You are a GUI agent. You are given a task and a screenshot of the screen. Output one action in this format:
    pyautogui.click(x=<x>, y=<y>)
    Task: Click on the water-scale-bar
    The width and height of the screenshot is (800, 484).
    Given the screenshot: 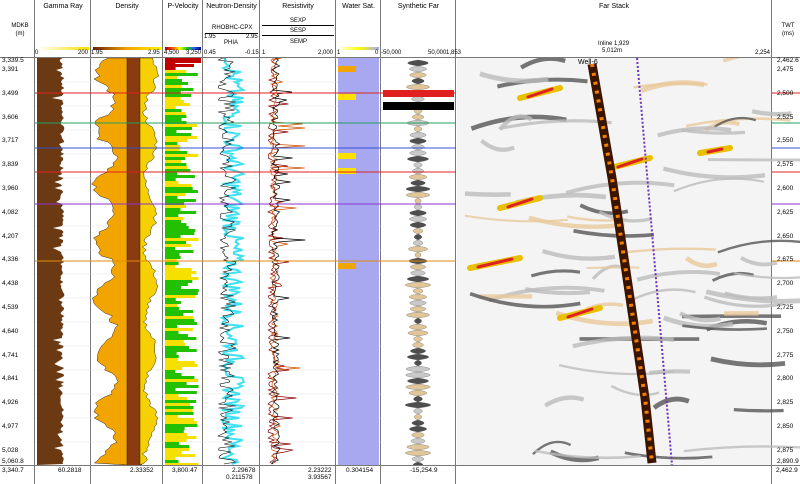 What is the action you would take?
    pyautogui.click(x=358, y=48)
    